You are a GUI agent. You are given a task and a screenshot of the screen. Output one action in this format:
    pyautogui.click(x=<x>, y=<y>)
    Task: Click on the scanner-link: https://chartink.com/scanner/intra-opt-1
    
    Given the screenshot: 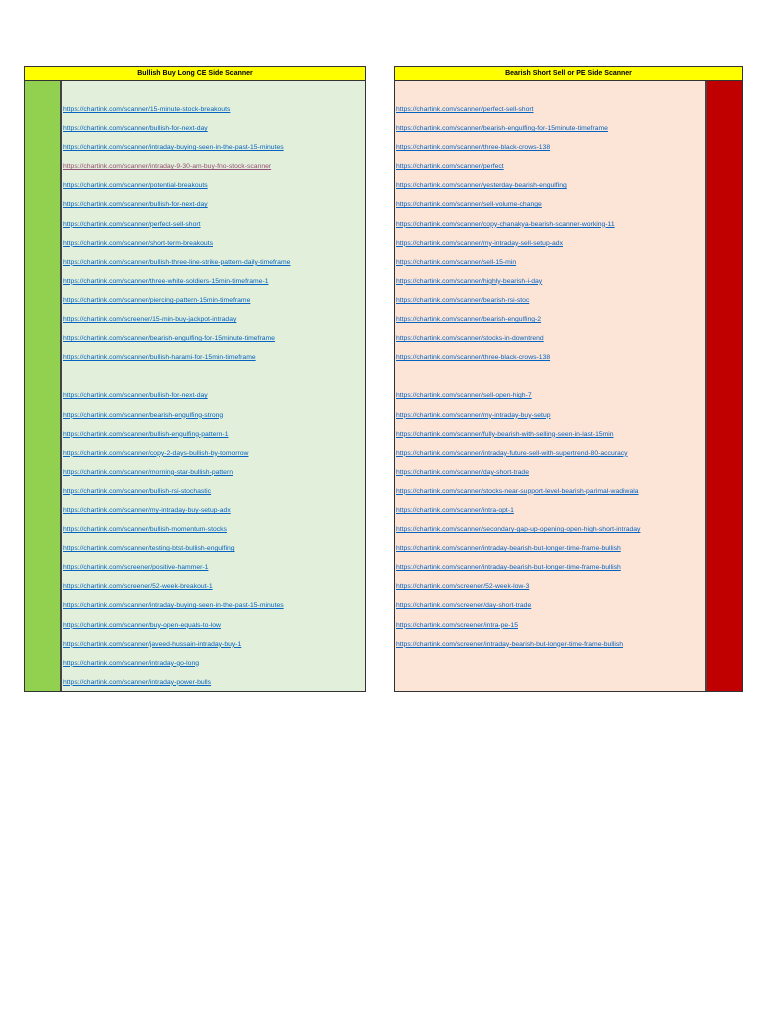 What is the action you would take?
    pyautogui.click(x=455, y=510)
    